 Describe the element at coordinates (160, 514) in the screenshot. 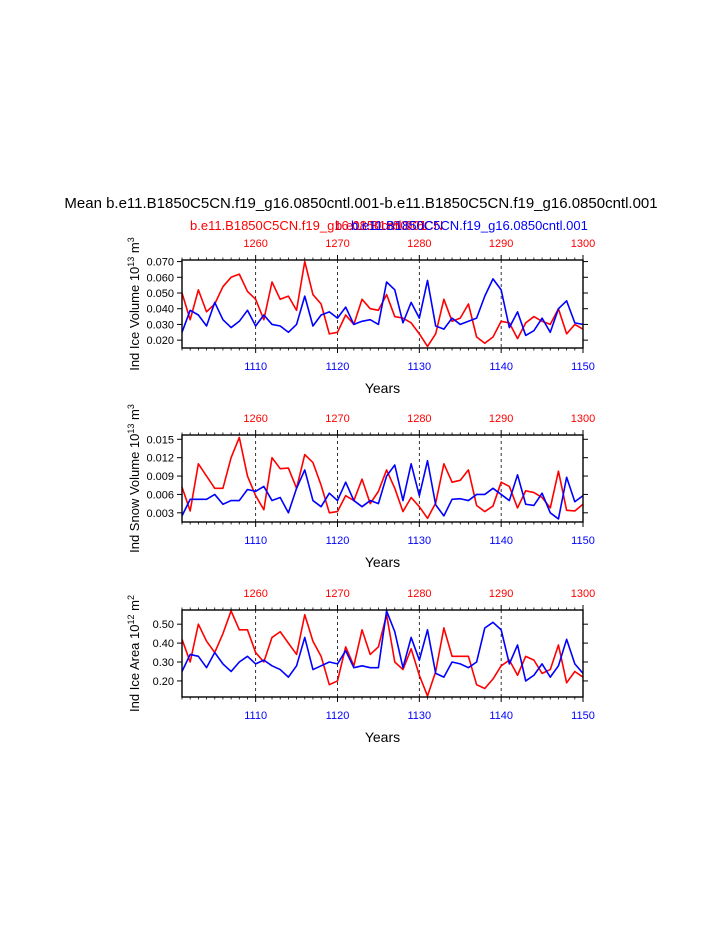

I see `y-tick-label: 0.003` at that location.